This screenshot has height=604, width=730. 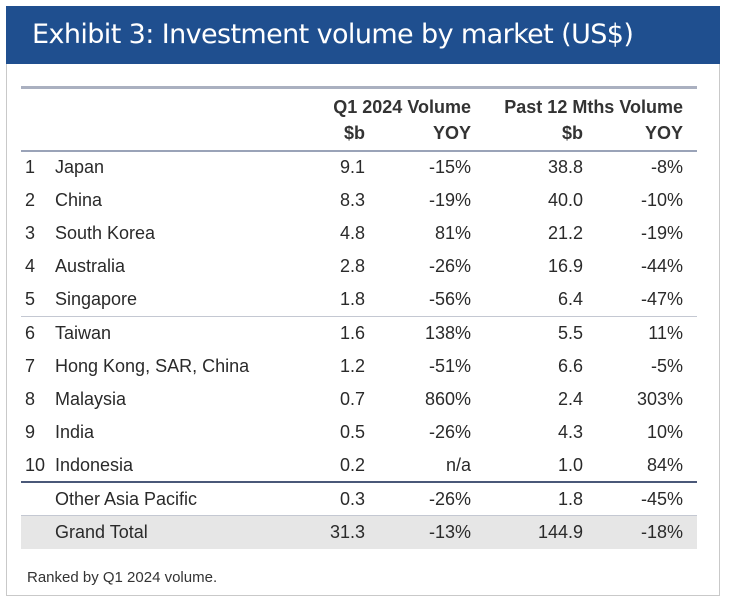 I want to click on table-row: 4 Australia 2.8 -26% 16.9 -44%, so click(x=359, y=266).